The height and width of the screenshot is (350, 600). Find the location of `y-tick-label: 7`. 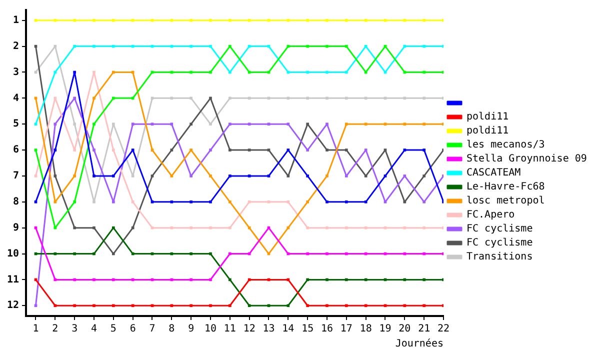

y-tick-label: 7 is located at coordinates (16, 176).